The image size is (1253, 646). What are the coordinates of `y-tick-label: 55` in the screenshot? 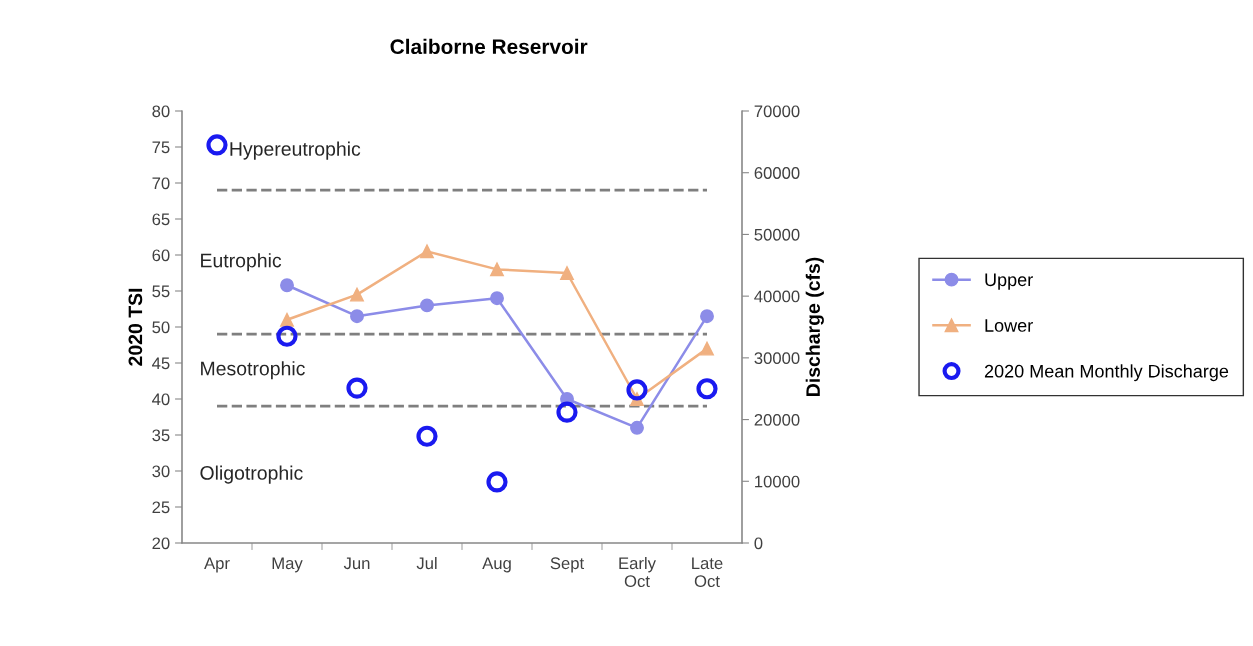 It's located at (161, 291).